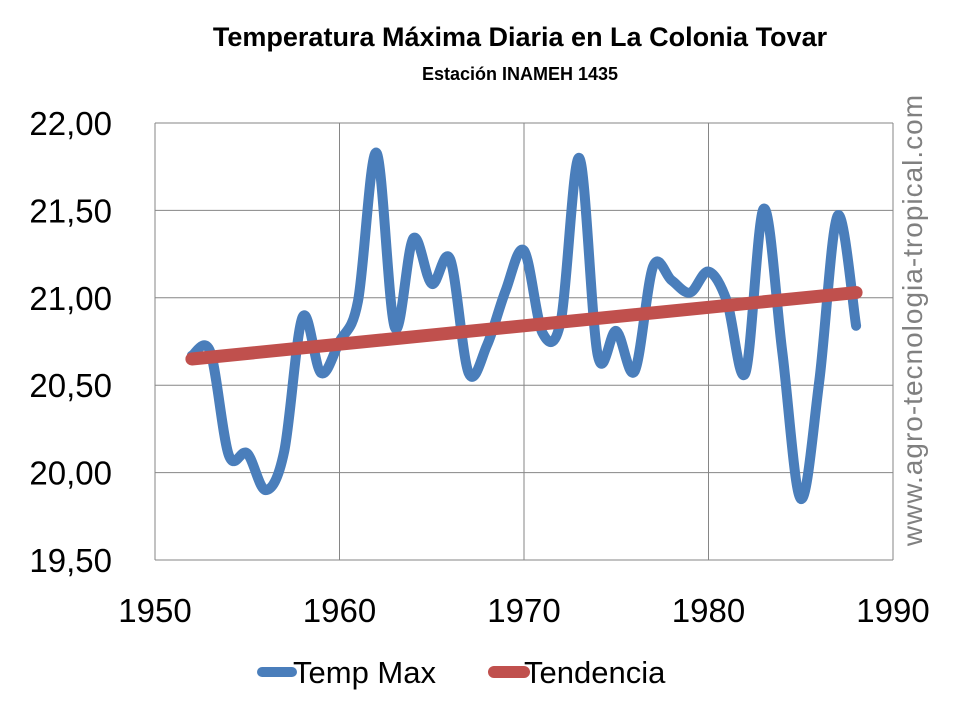 The image size is (960, 720). I want to click on legend-temp-max-label: Temp Max, so click(364, 672).